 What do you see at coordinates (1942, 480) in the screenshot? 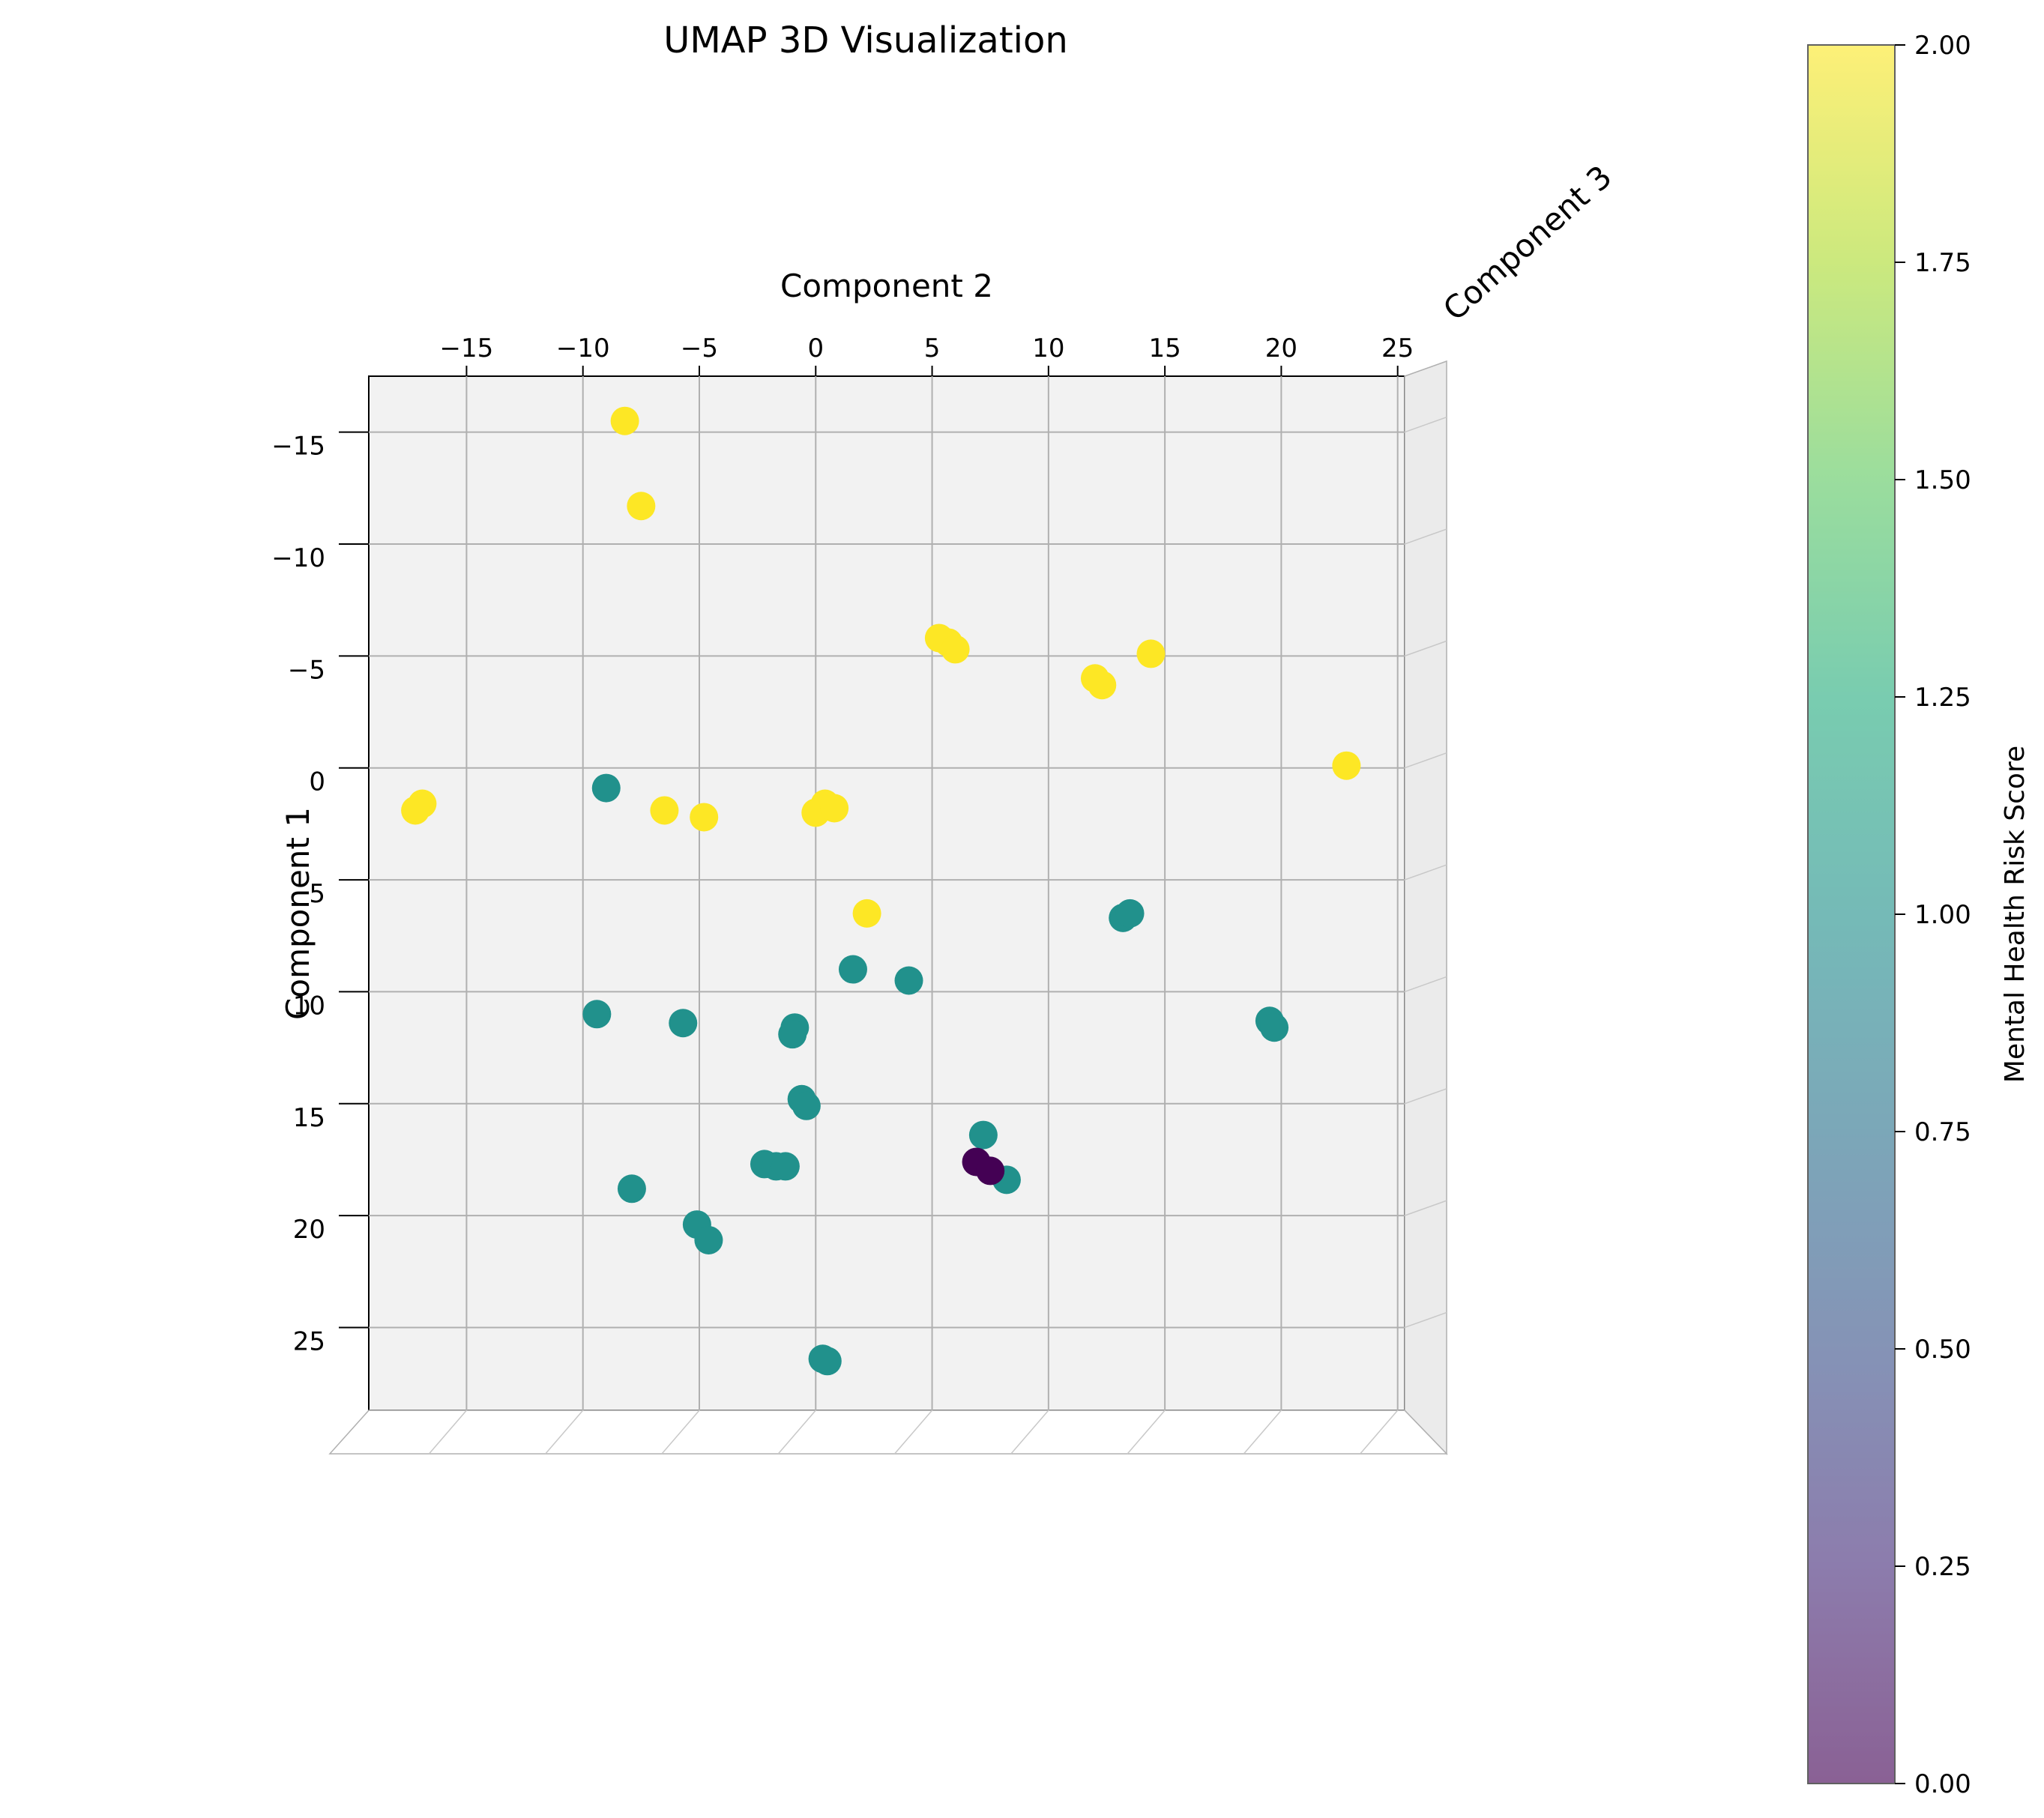
I see `colorbar-tick-label: 1.50` at bounding box center [1942, 480].